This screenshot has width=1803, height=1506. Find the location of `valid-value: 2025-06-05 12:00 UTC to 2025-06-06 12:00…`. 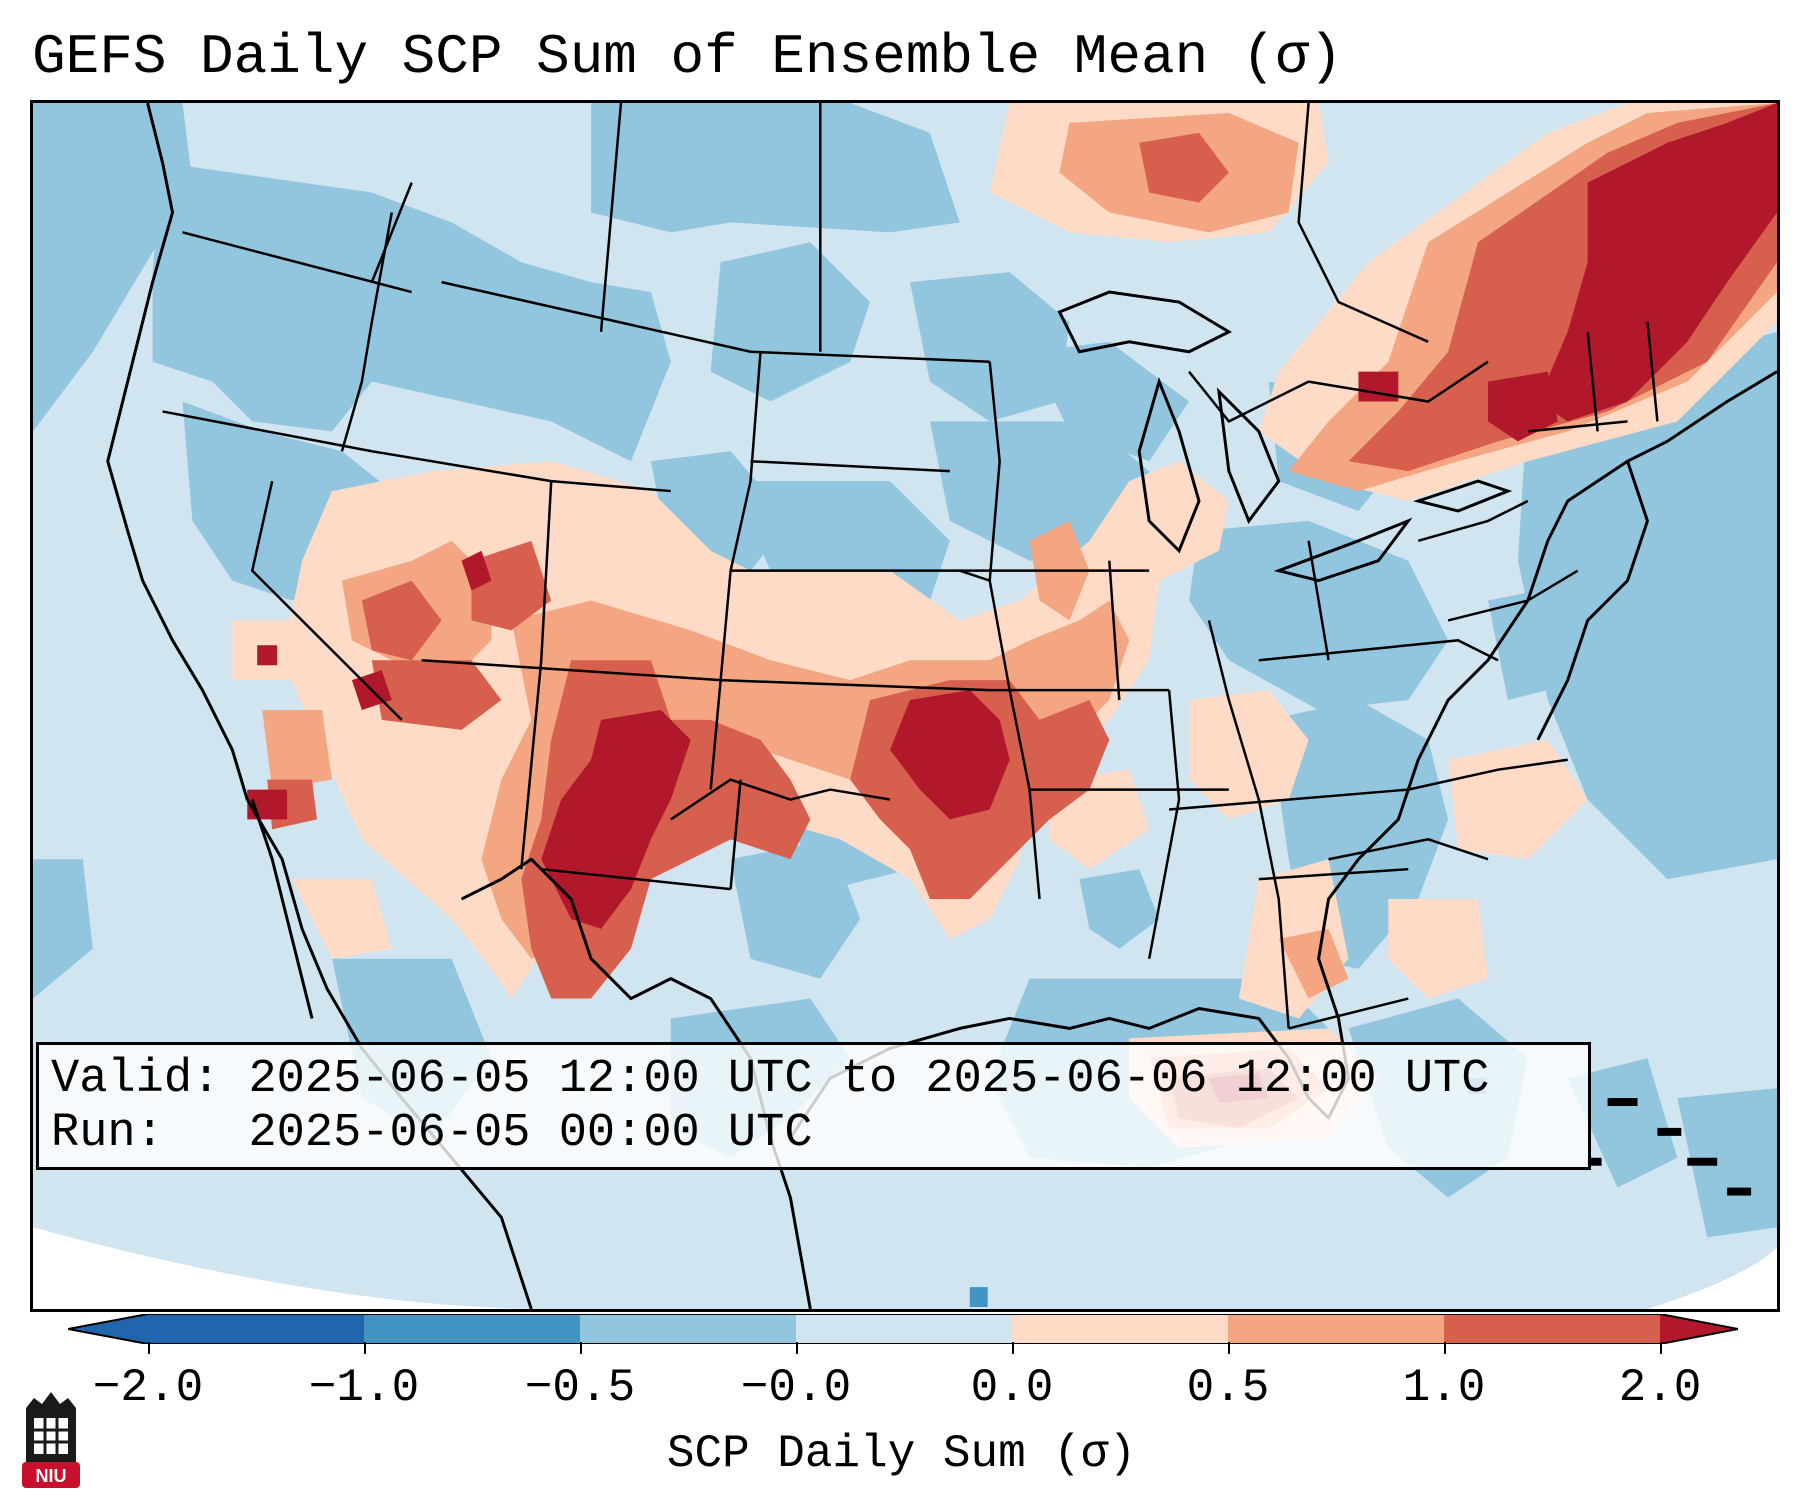

valid-value: 2025-06-05 12:00 UTC to 2025-06-06 12:00… is located at coordinates (869, 1079).